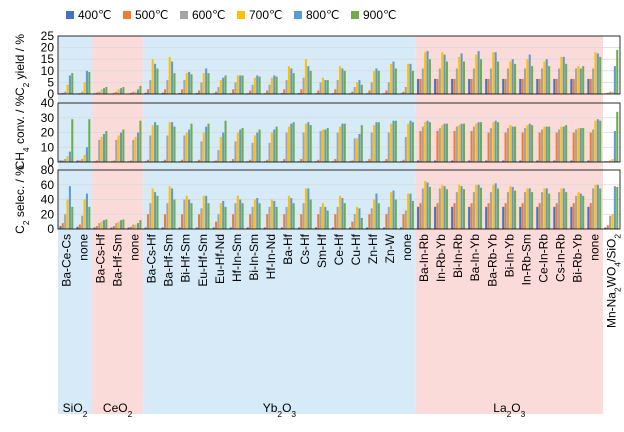  What do you see at coordinates (613, 281) in the screenshot?
I see `x-category-label-32: Mn-Na2WO4/SiO2` at bounding box center [613, 281].